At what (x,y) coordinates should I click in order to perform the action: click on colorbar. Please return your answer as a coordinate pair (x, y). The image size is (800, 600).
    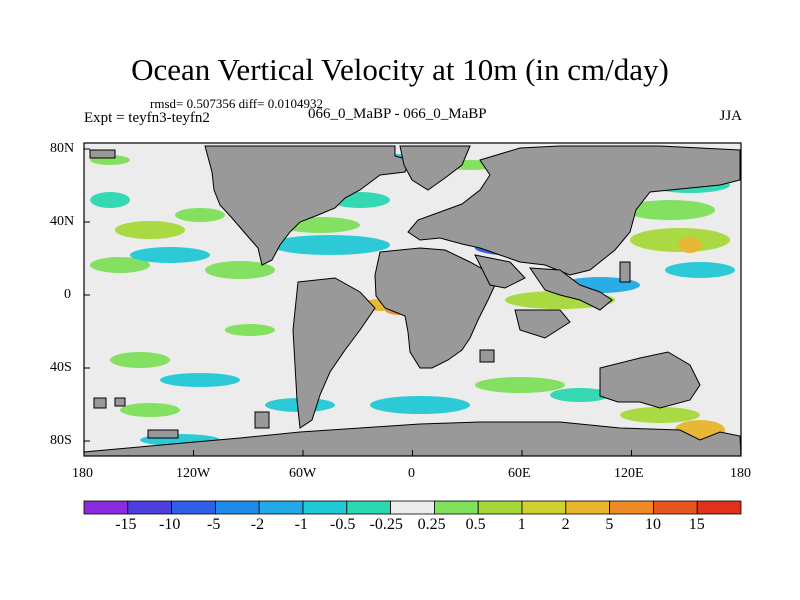
    Looking at the image, I should click on (412, 507).